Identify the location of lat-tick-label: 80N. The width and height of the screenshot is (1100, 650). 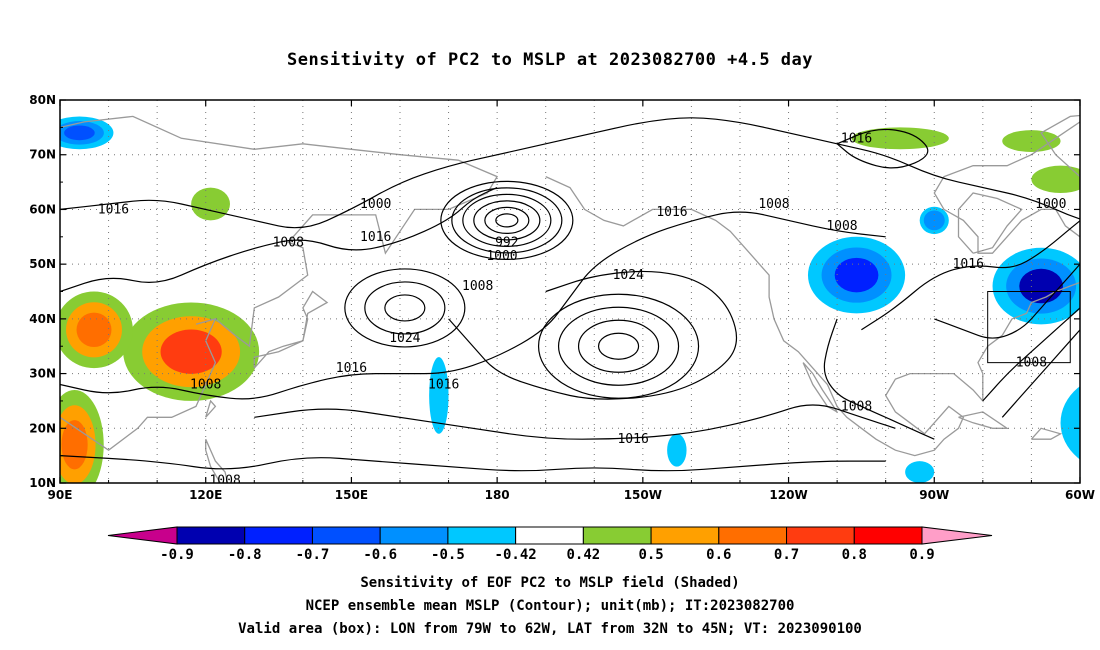
(42, 100).